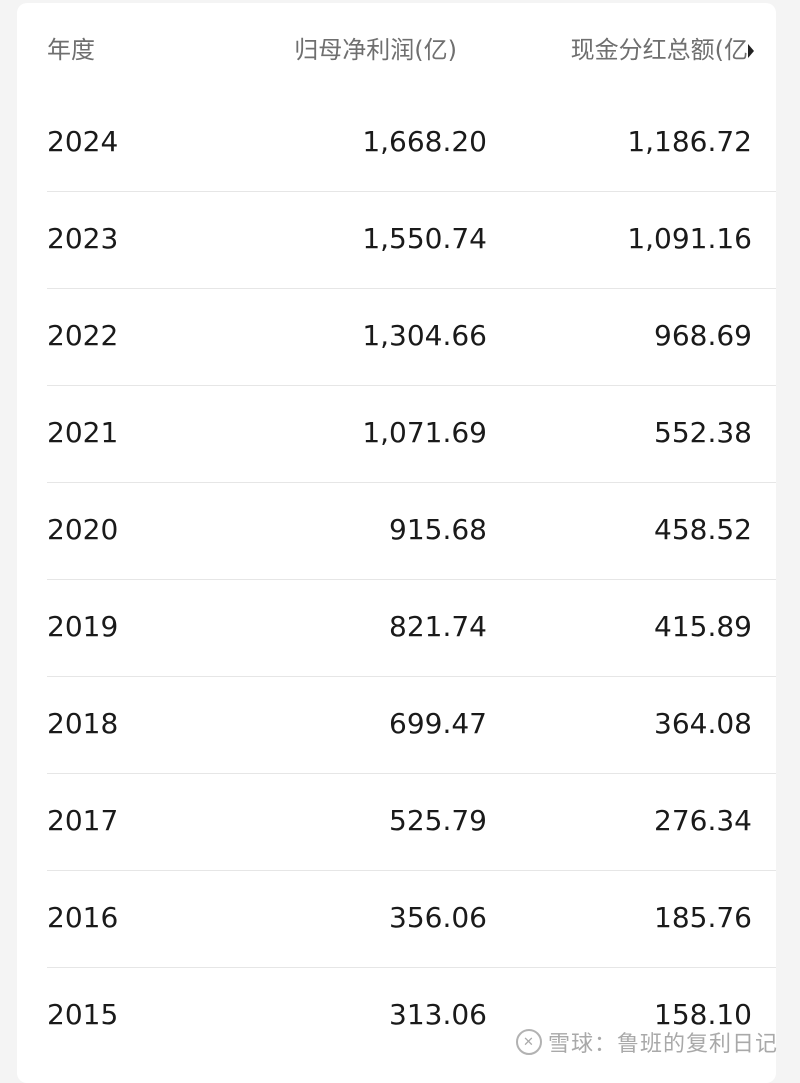 This screenshot has width=800, height=1083. I want to click on year-cell: 2020, so click(83, 529).